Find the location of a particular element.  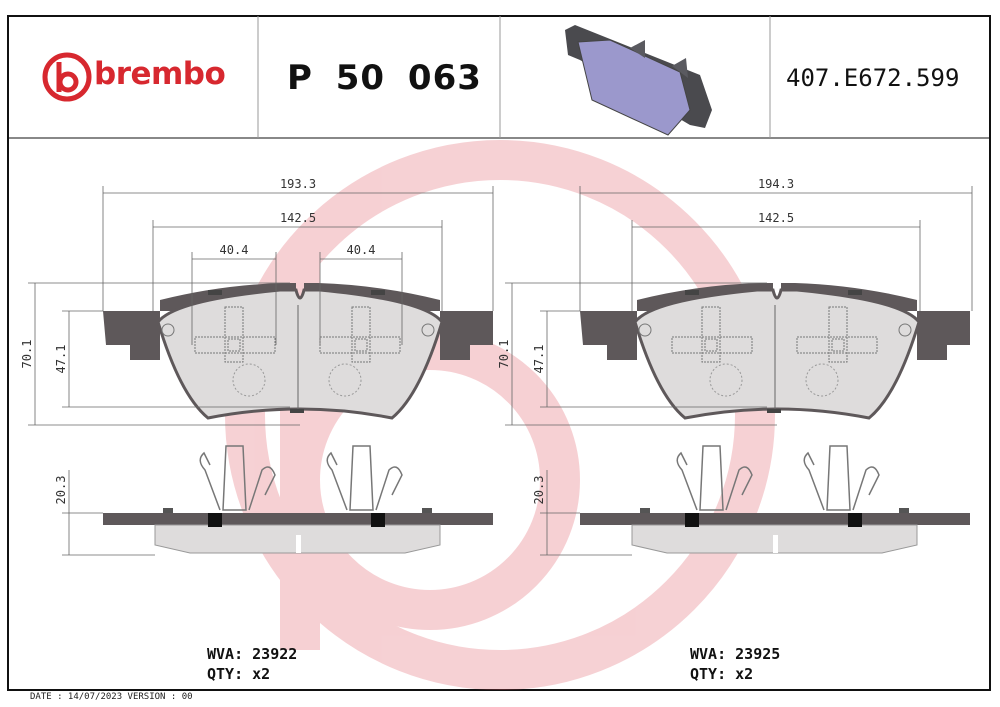

right-pad-front-view is located at coordinates (775, 350).